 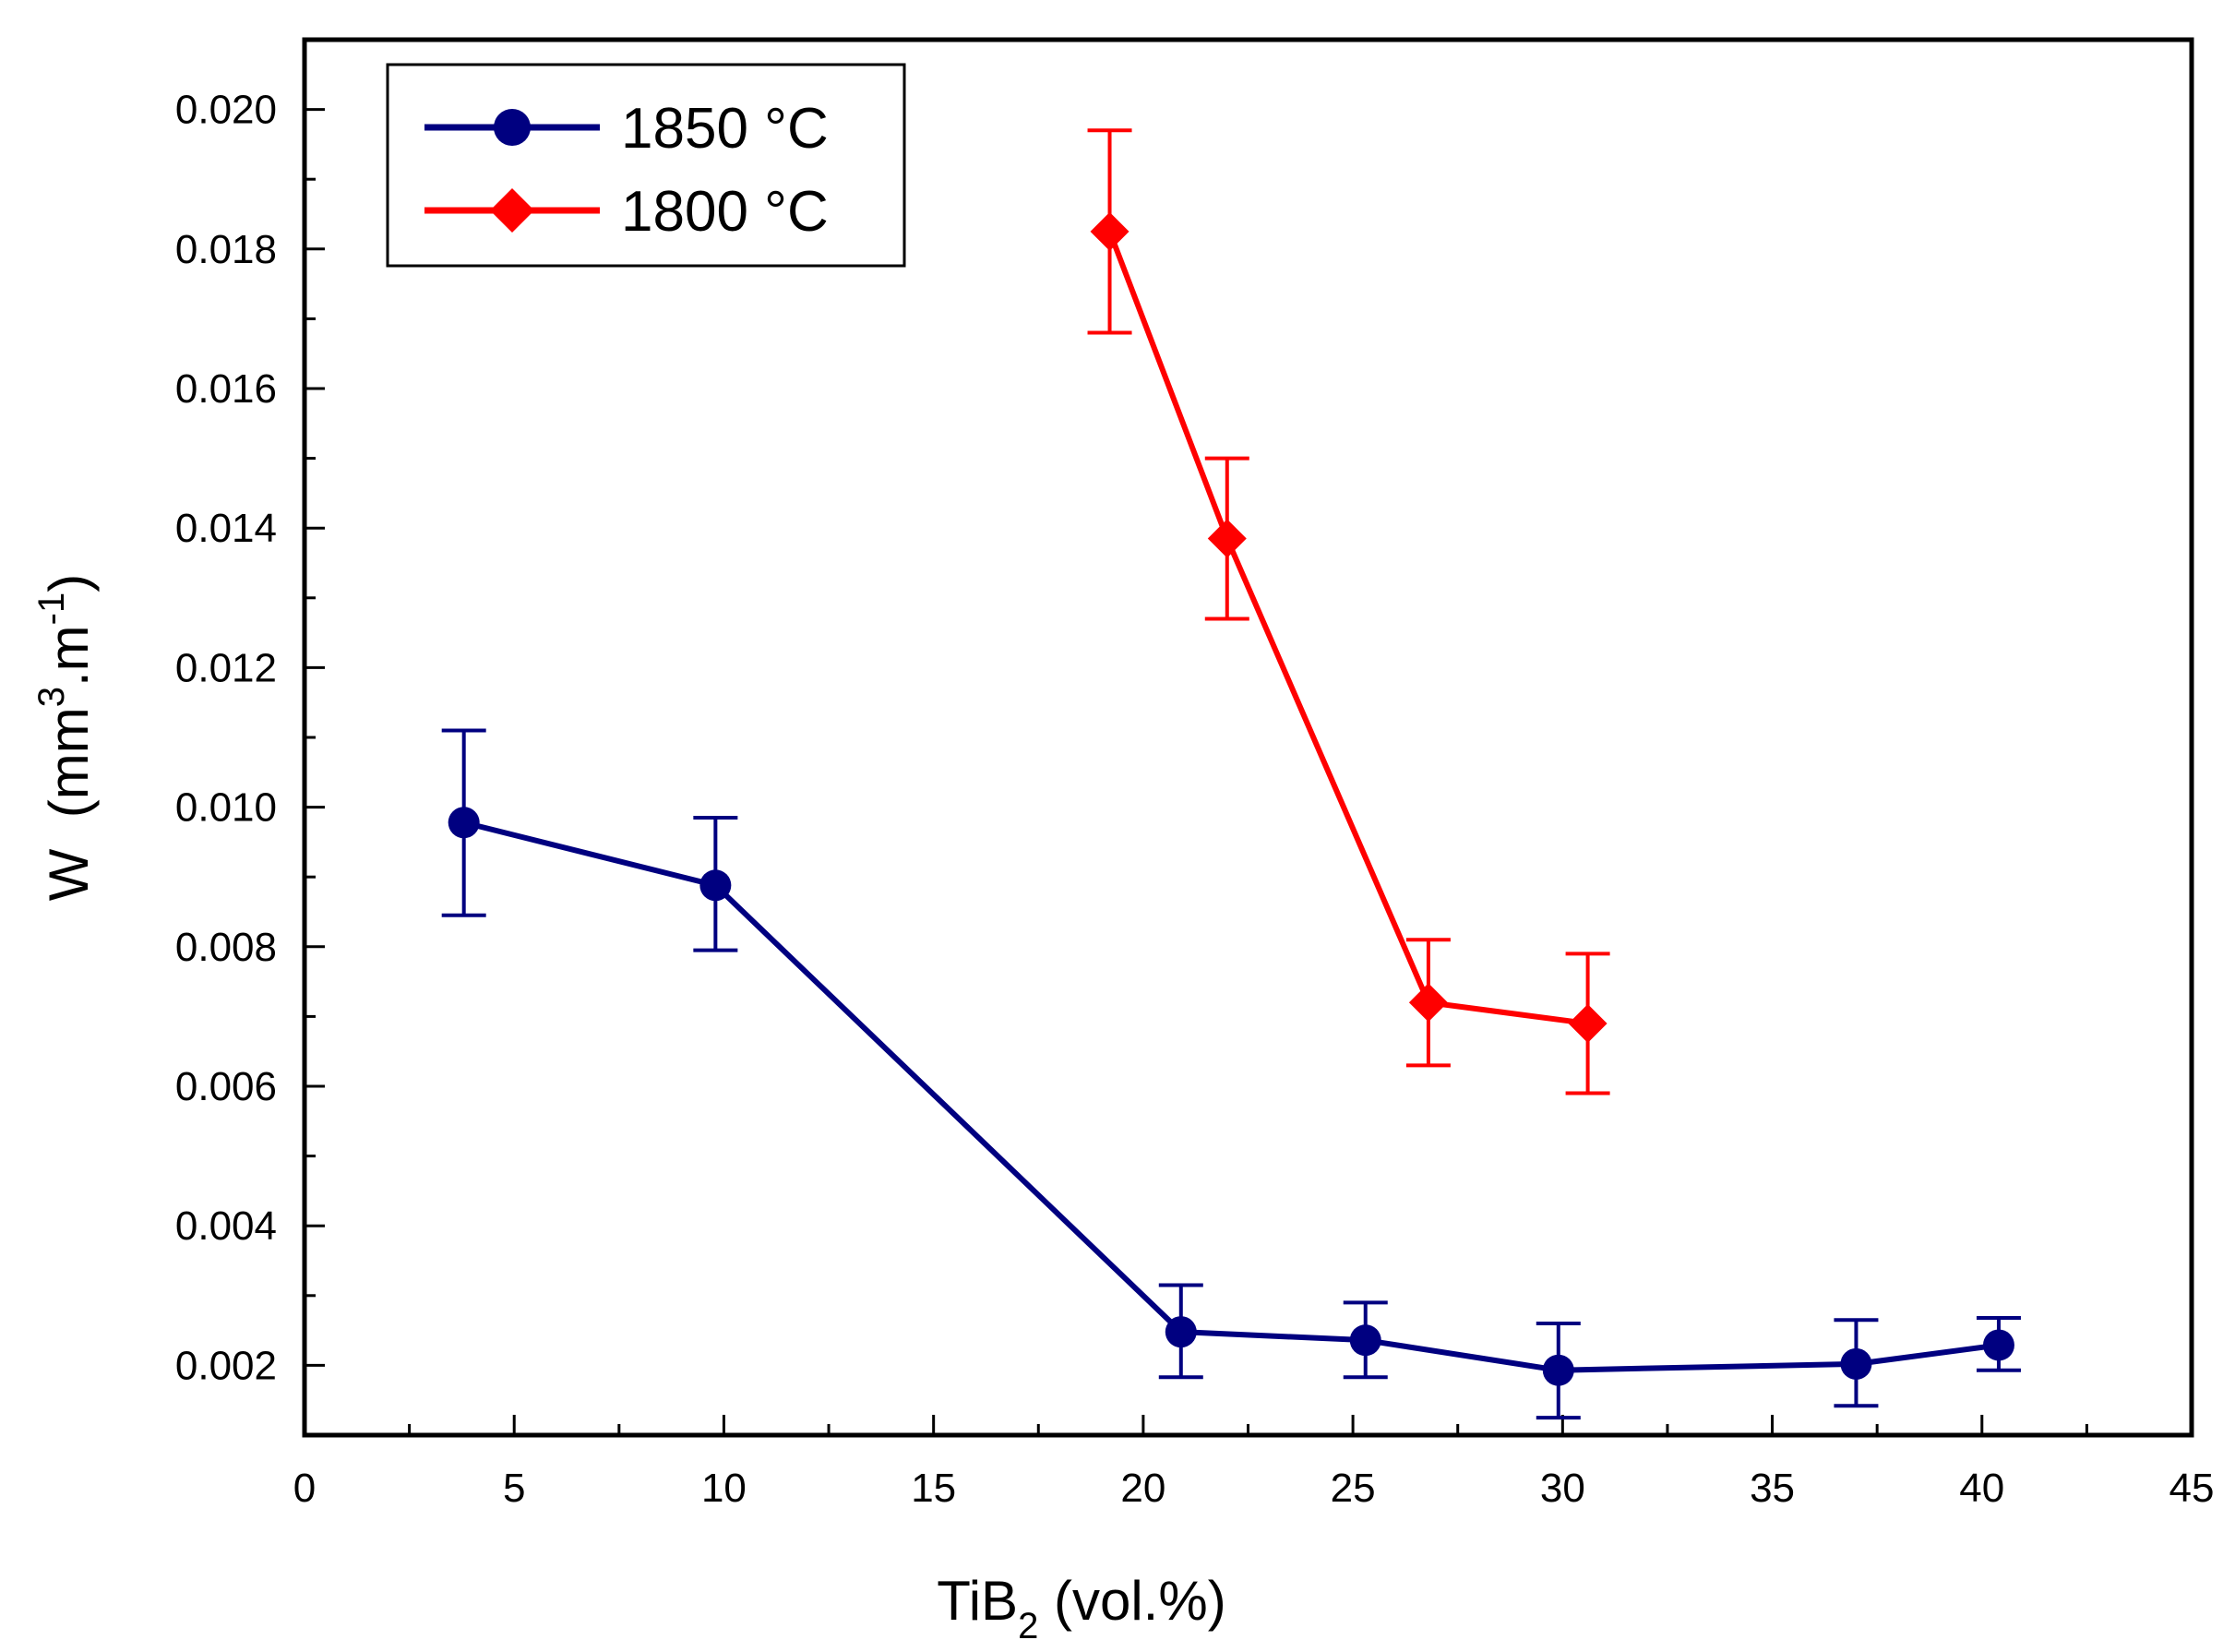 I want to click on x-tick-label: 10, so click(x=724, y=1488).